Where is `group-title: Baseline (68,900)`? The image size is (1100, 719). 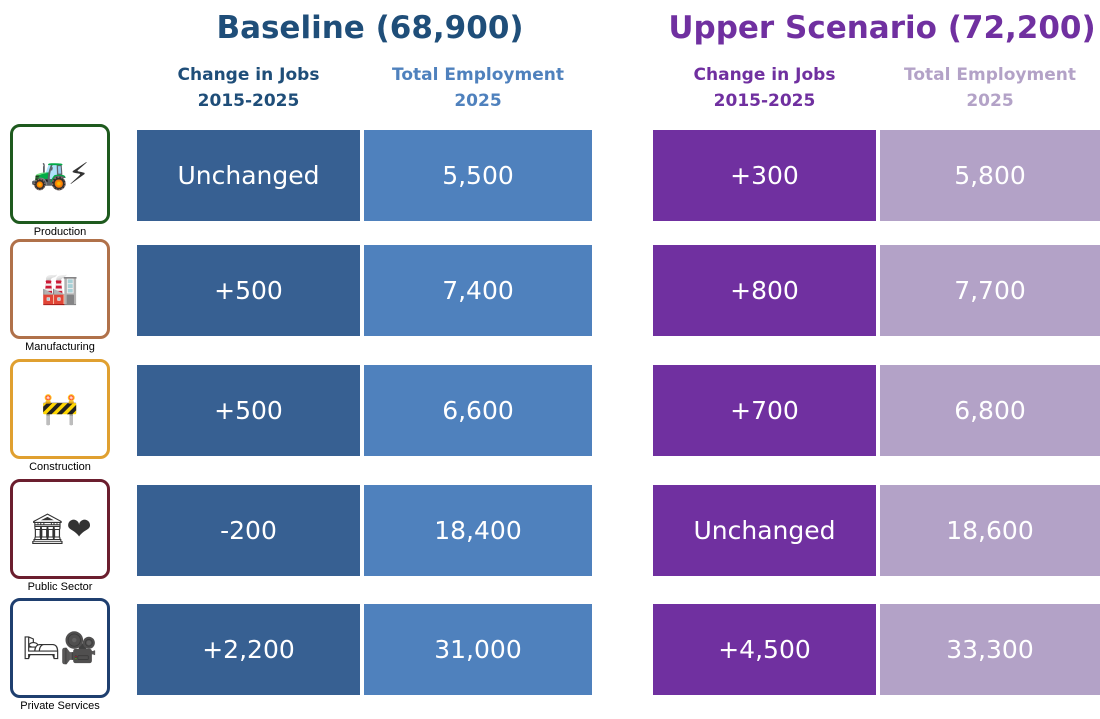
group-title: Baseline (68,900) is located at coordinates (370, 28).